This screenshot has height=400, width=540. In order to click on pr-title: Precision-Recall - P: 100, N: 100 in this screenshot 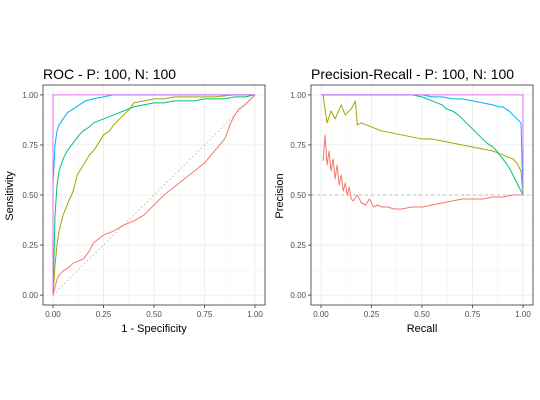, I will do `click(412, 74)`.